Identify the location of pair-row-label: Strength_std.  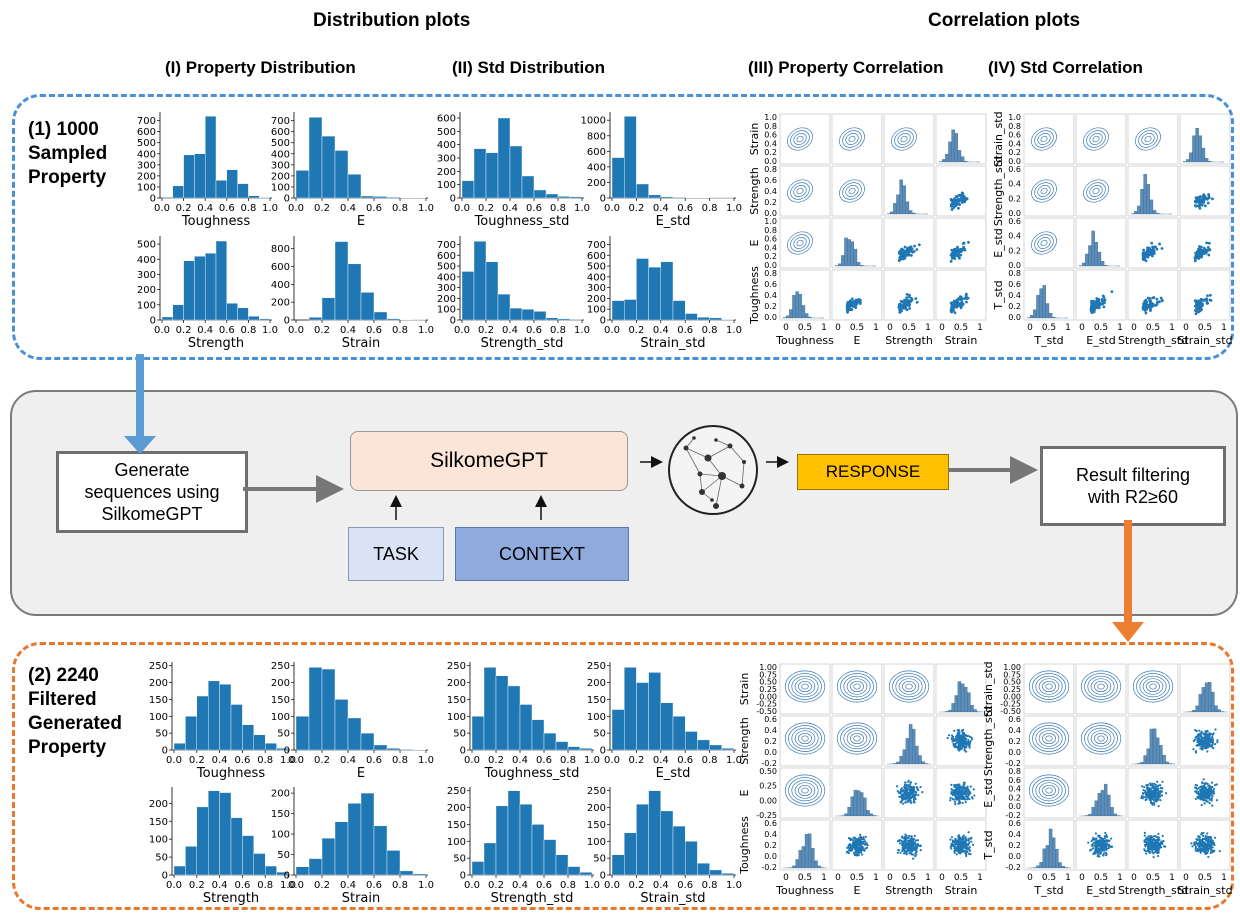
(988, 741).